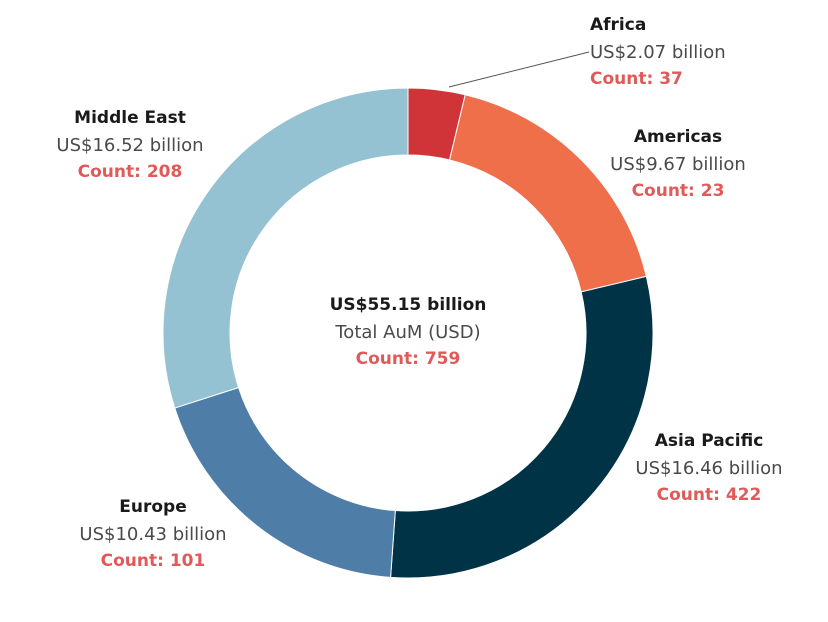 The image size is (828, 622). I want to click on label-europe: Europe US$10.43 billion Count: 101, so click(153, 534).